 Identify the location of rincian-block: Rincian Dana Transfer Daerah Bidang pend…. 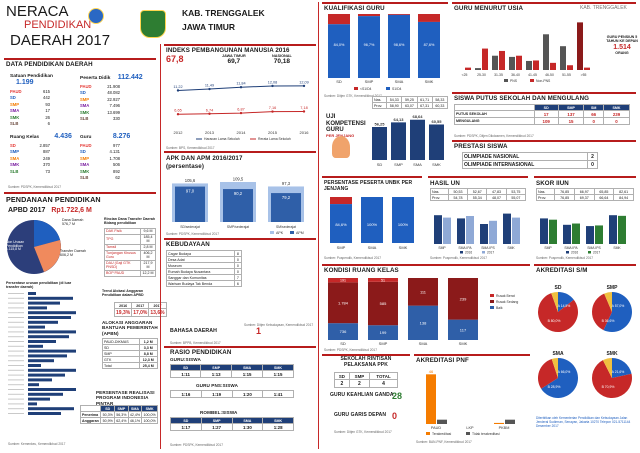
(129, 247).